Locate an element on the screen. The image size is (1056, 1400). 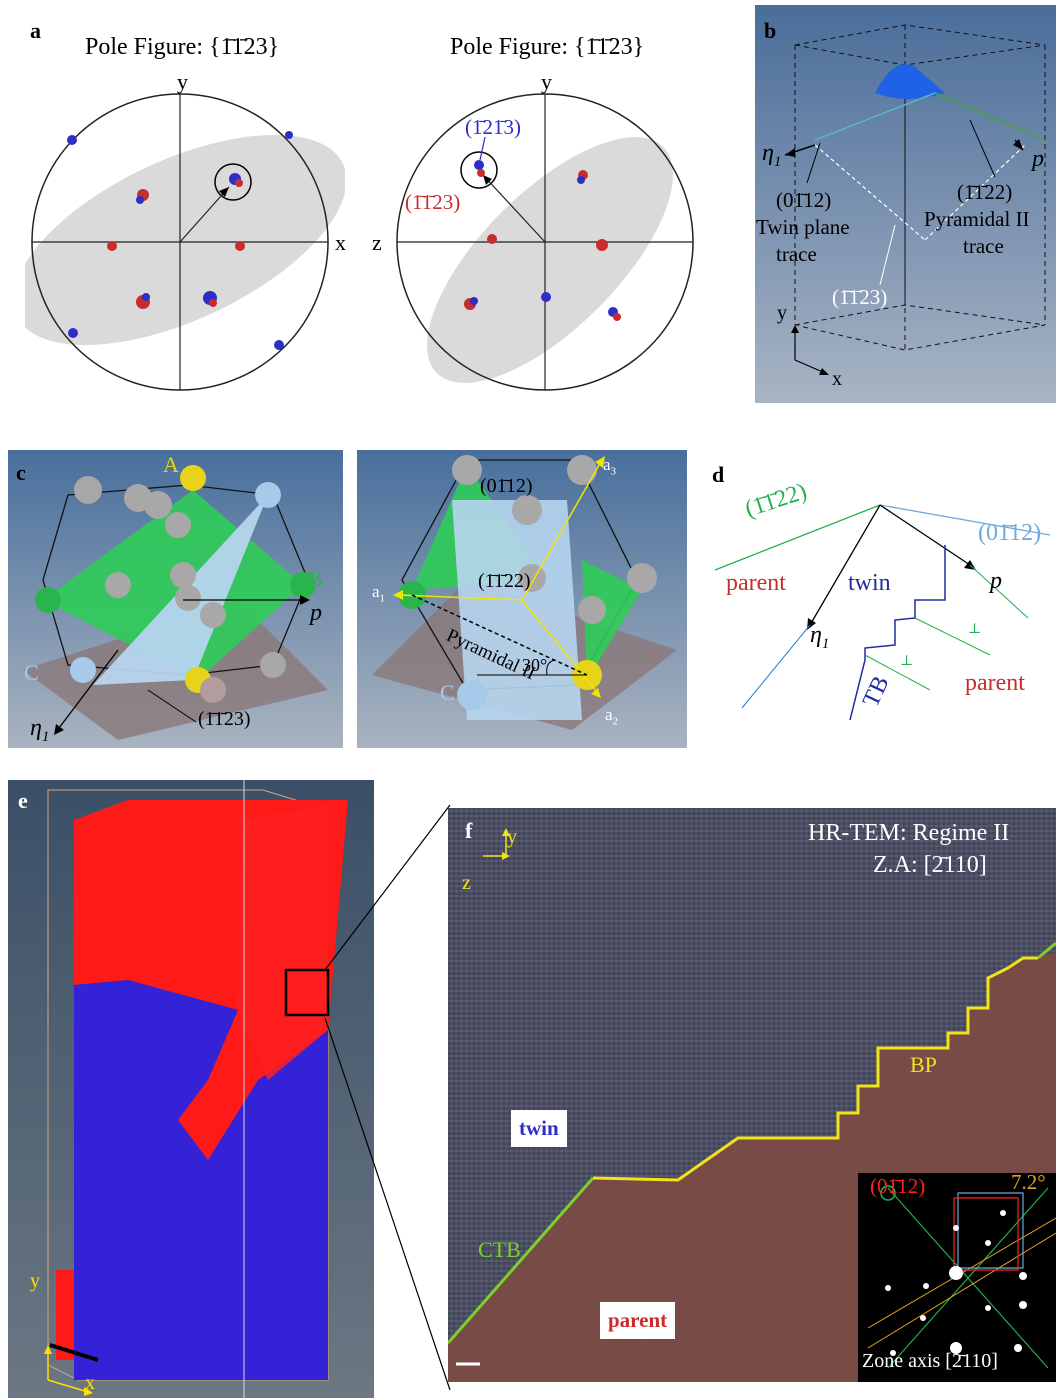
shaded-band is located at coordinates (550, 260).